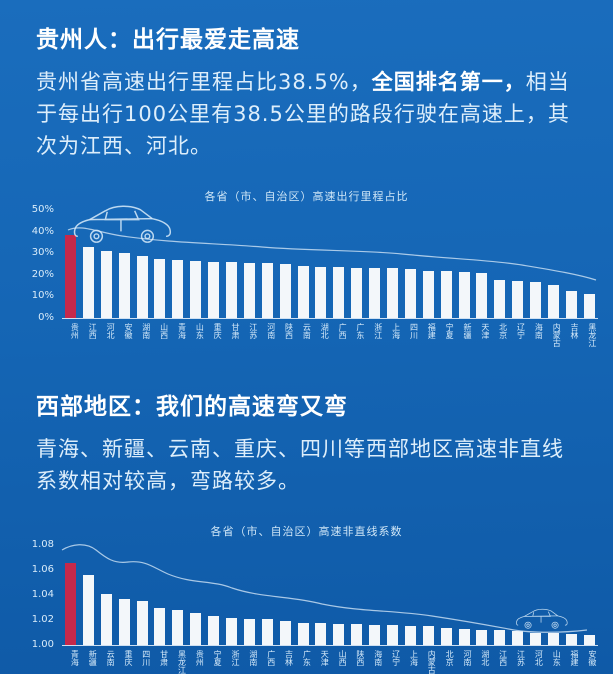 The height and width of the screenshot is (674, 613). What do you see at coordinates (42, 231) in the screenshot?
I see `y-axis-tick: 40%` at bounding box center [42, 231].